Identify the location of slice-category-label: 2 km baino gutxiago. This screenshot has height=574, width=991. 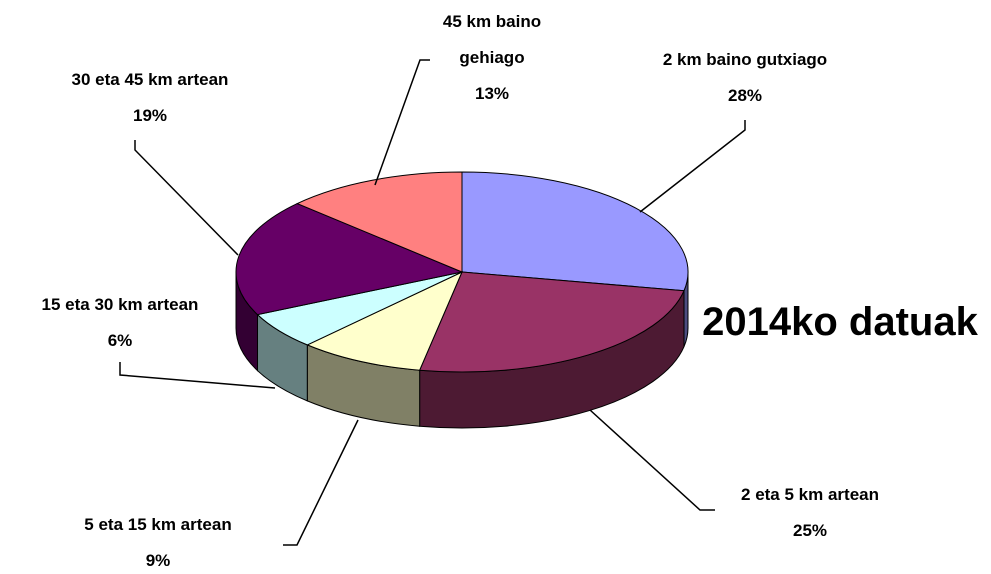
(745, 59).